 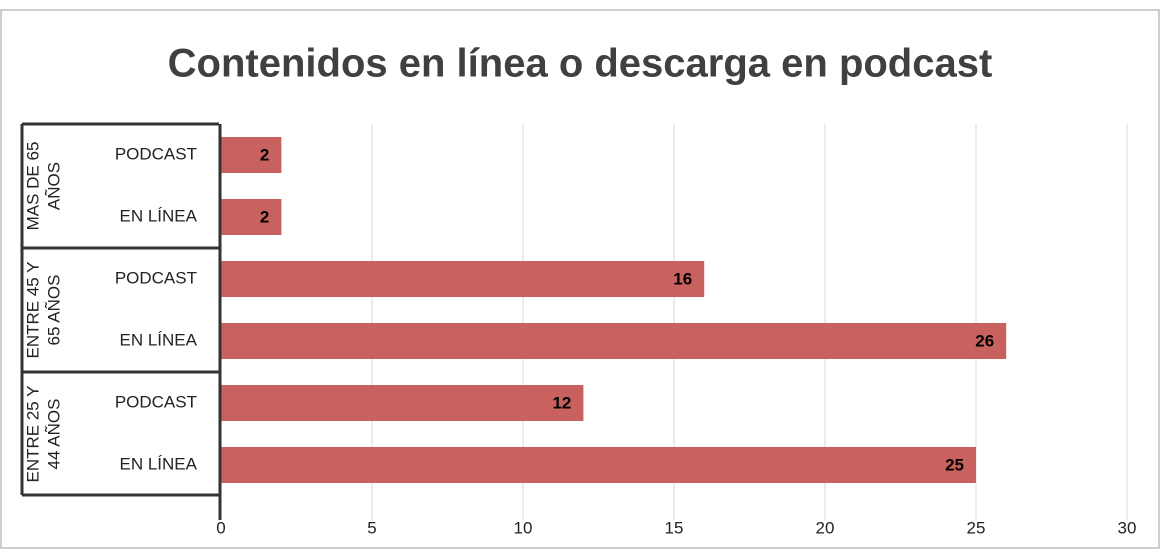 I want to click on x-tick-label: 30, so click(x=1127, y=527).